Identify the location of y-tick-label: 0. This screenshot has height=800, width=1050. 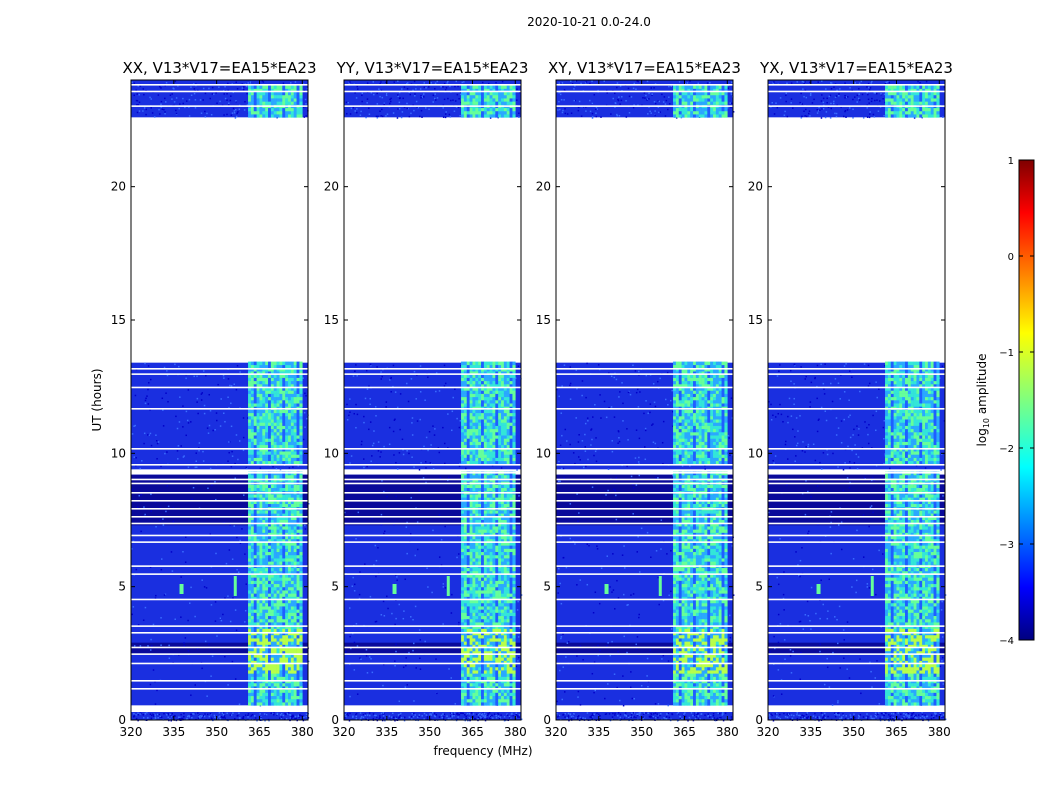
(122, 720).